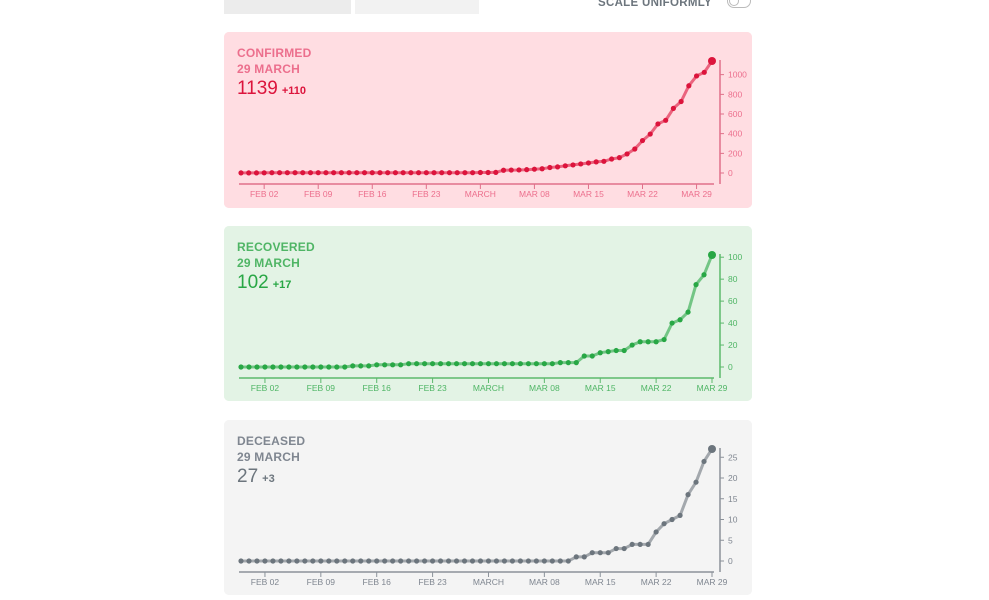 The height and width of the screenshot is (600, 989). I want to click on scale-uniformly-toggle, so click(739, 4).